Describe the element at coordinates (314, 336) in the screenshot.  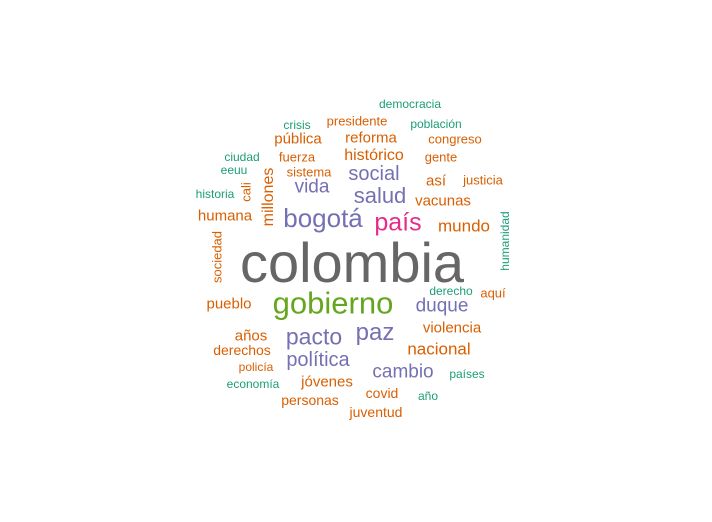
I see `word-pacto: pacto` at that location.